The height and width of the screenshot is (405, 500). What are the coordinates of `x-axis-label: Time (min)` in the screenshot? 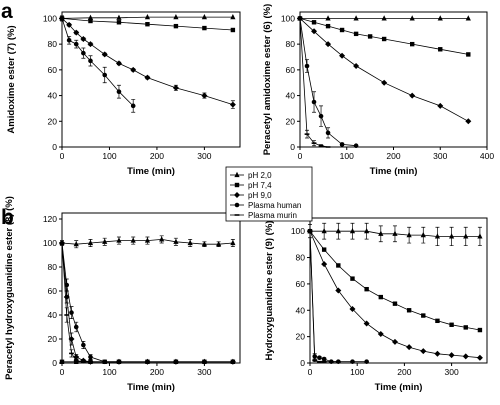 It's located at (151, 387).